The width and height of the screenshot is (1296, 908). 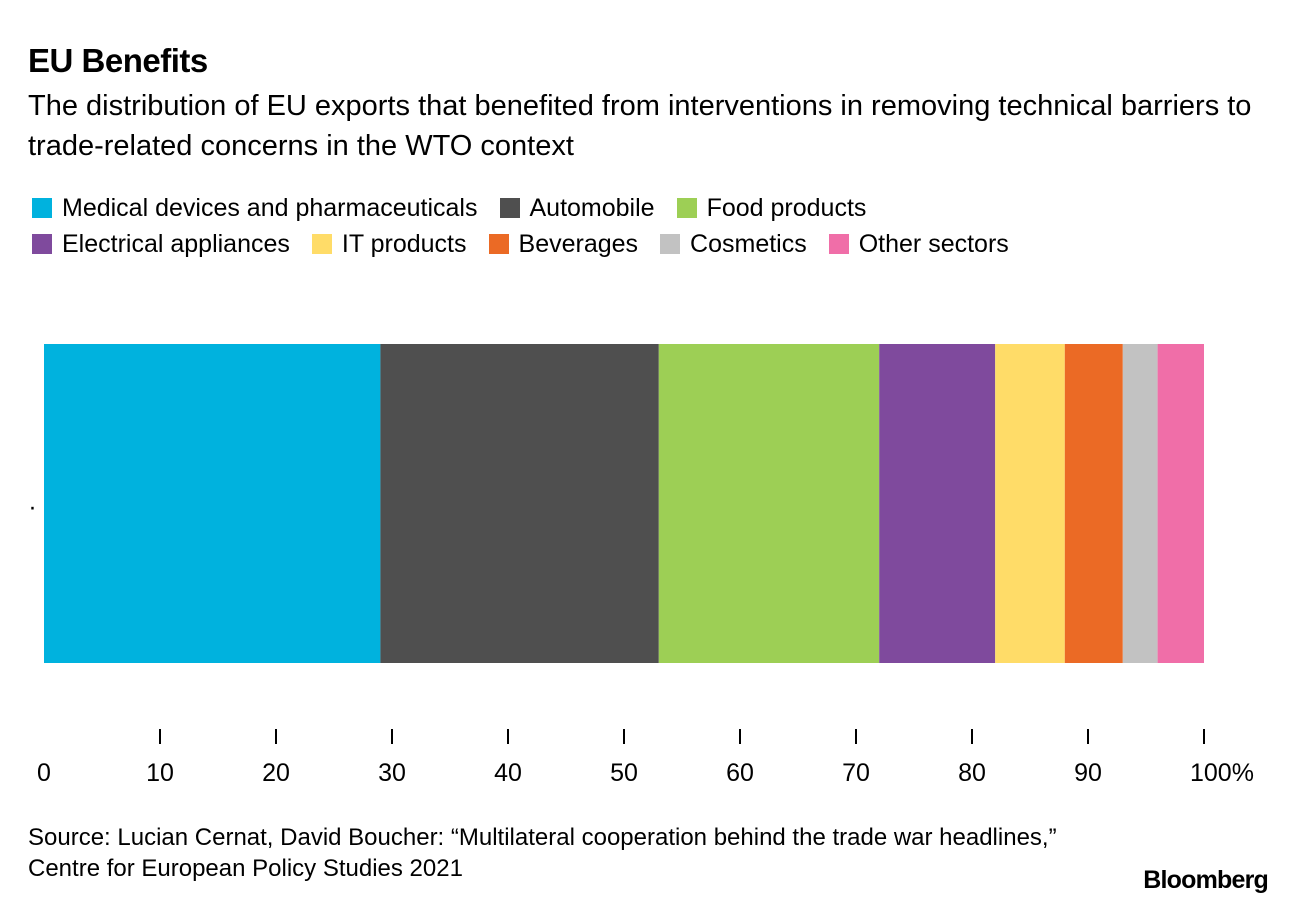 I want to click on category-label: ., so click(x=32, y=502).